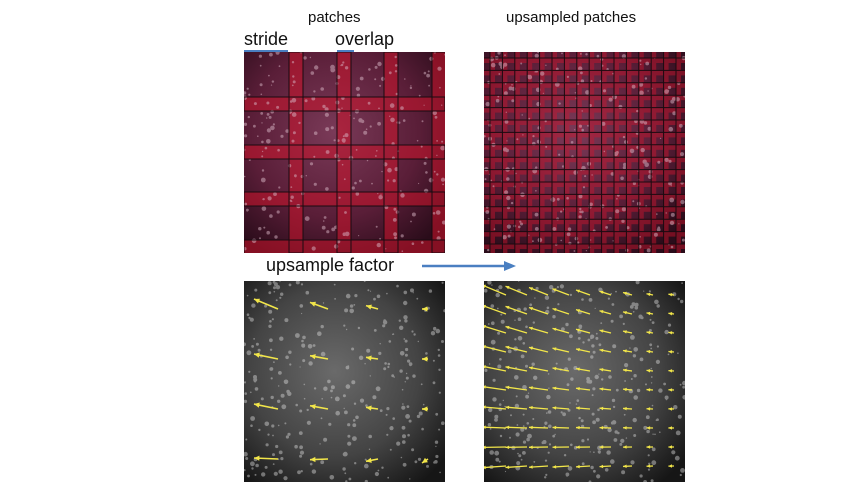  Describe the element at coordinates (330, 265) in the screenshot. I see `upsample-factor-label: upsample factor` at that location.